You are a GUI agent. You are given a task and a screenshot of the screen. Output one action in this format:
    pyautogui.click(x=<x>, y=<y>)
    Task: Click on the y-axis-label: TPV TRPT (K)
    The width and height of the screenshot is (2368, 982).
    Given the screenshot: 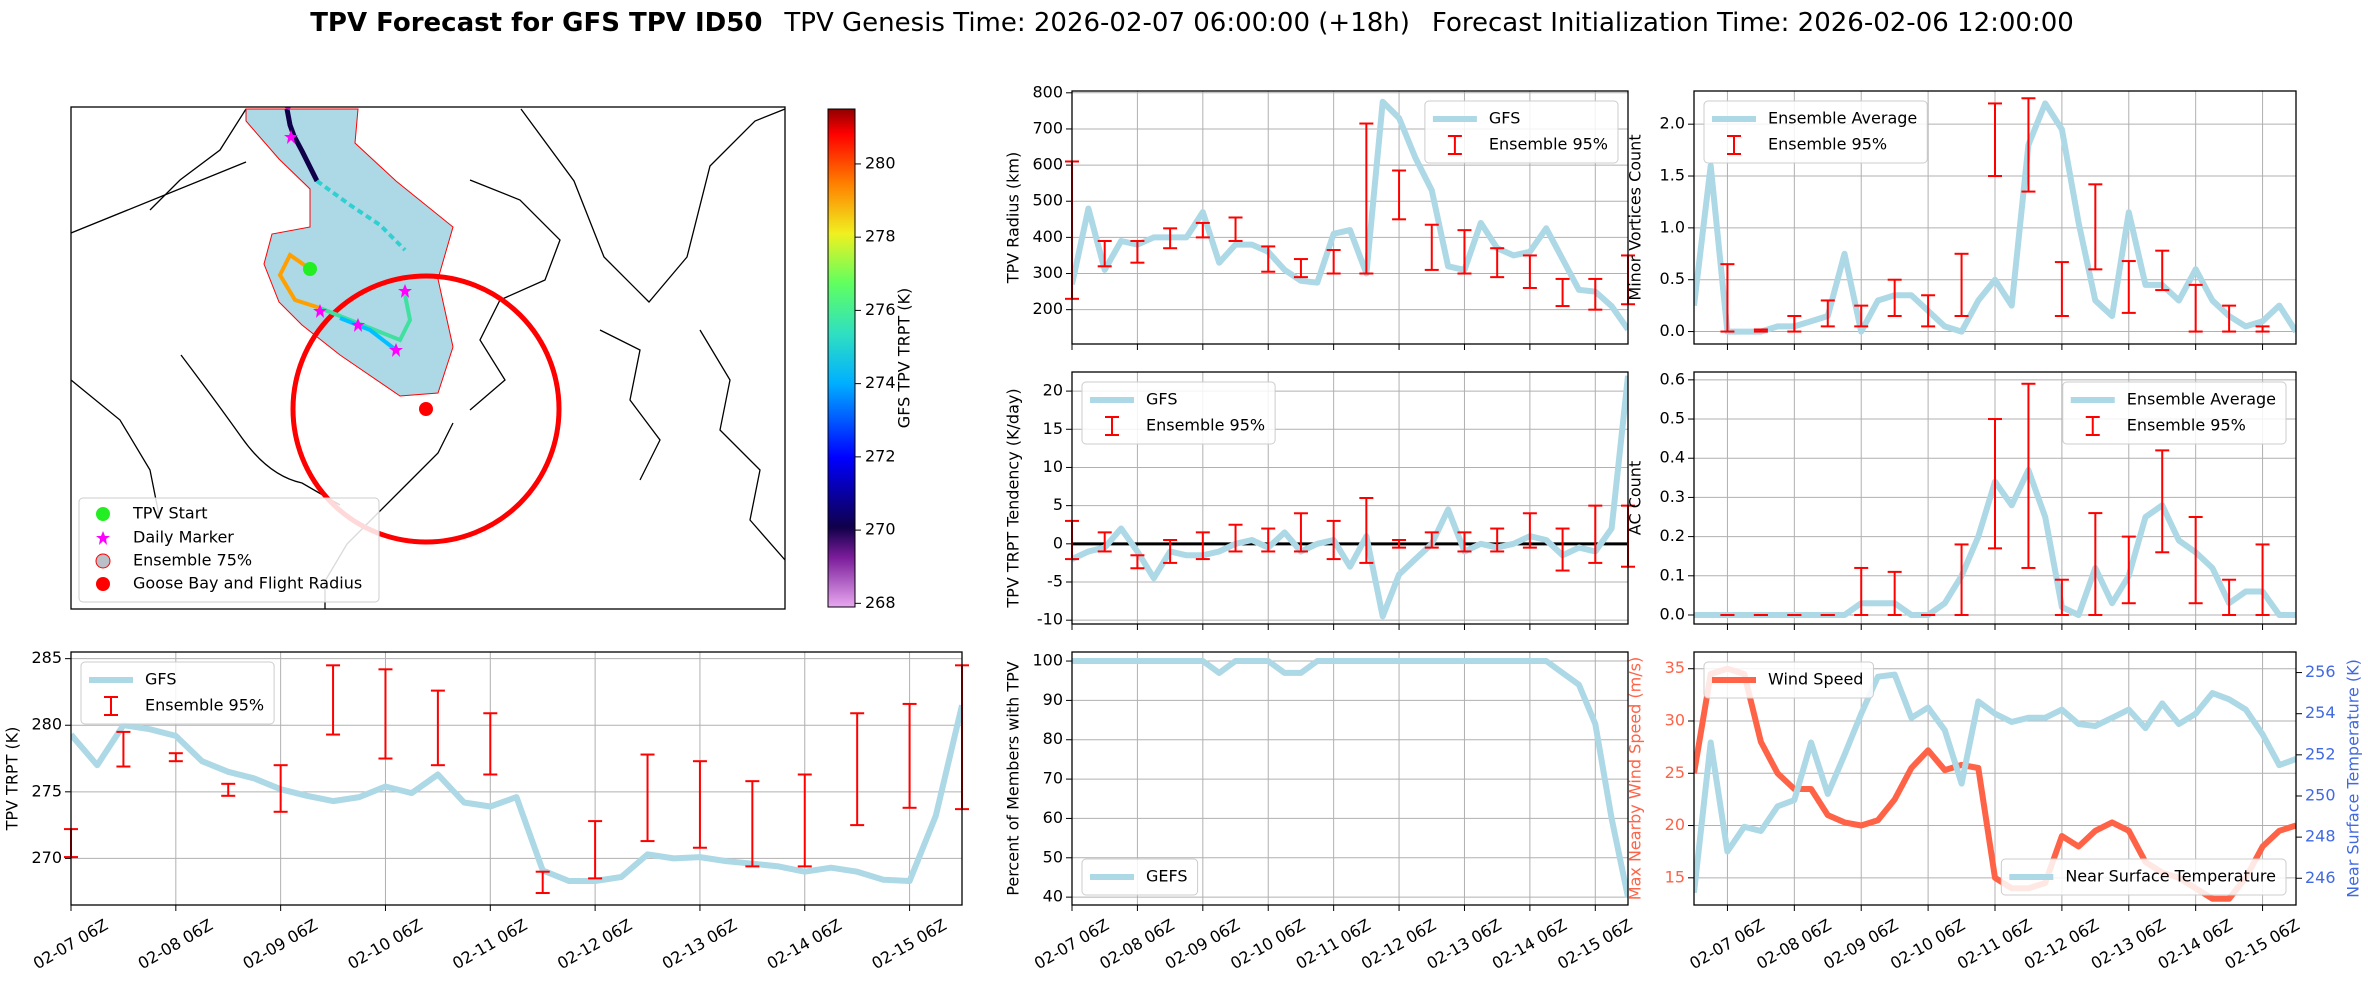 What is the action you would take?
    pyautogui.click(x=12, y=779)
    